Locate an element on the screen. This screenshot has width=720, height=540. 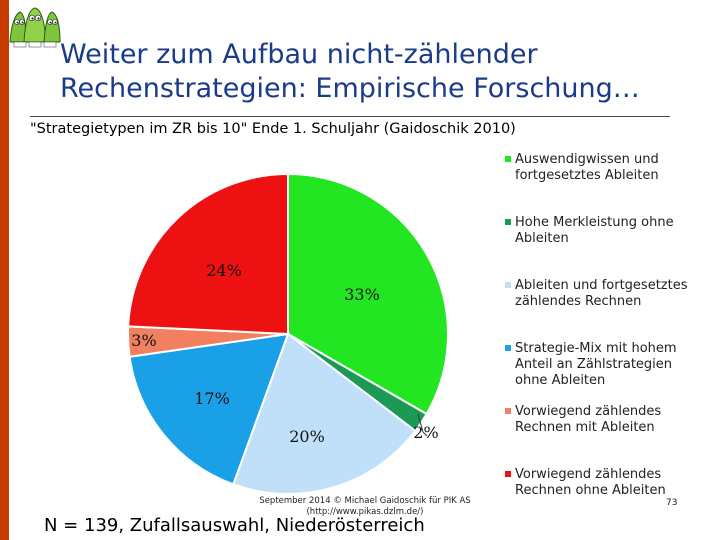
title-divider is located at coordinates (350, 116).